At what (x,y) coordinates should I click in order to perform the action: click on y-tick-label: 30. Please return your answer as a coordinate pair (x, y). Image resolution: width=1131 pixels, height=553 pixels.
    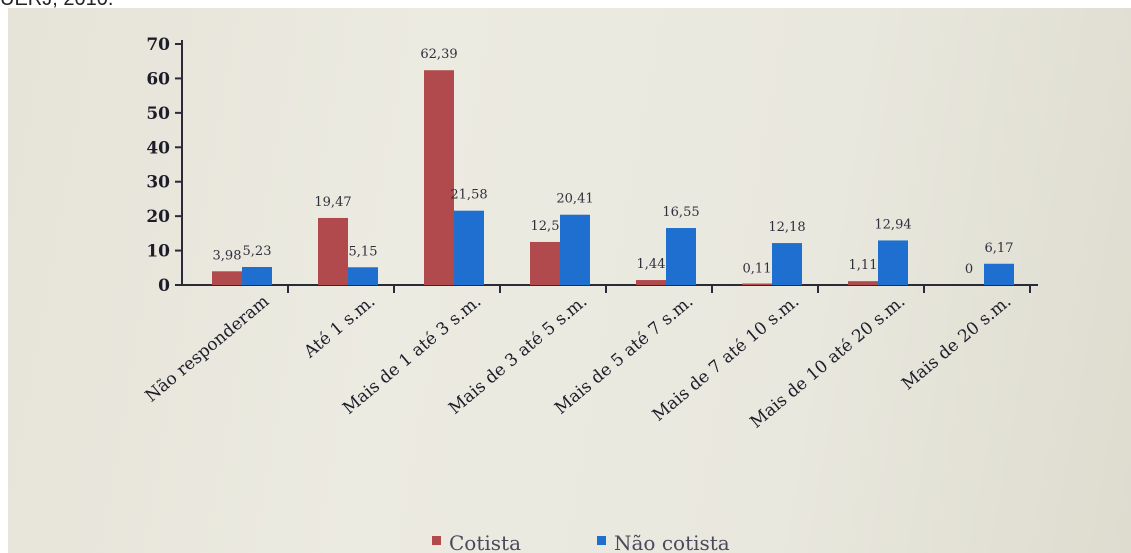
    Looking at the image, I should click on (158, 183).